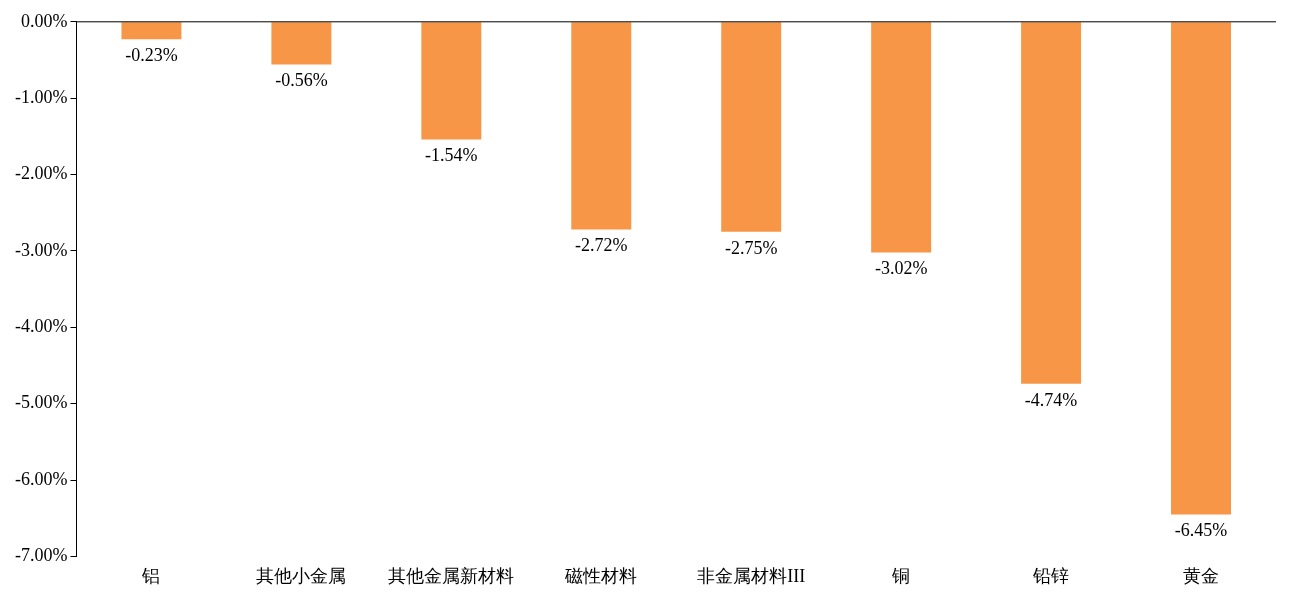 The image size is (1298, 604). What do you see at coordinates (1051, 399) in the screenshot?
I see `data-label: -4.74%` at bounding box center [1051, 399].